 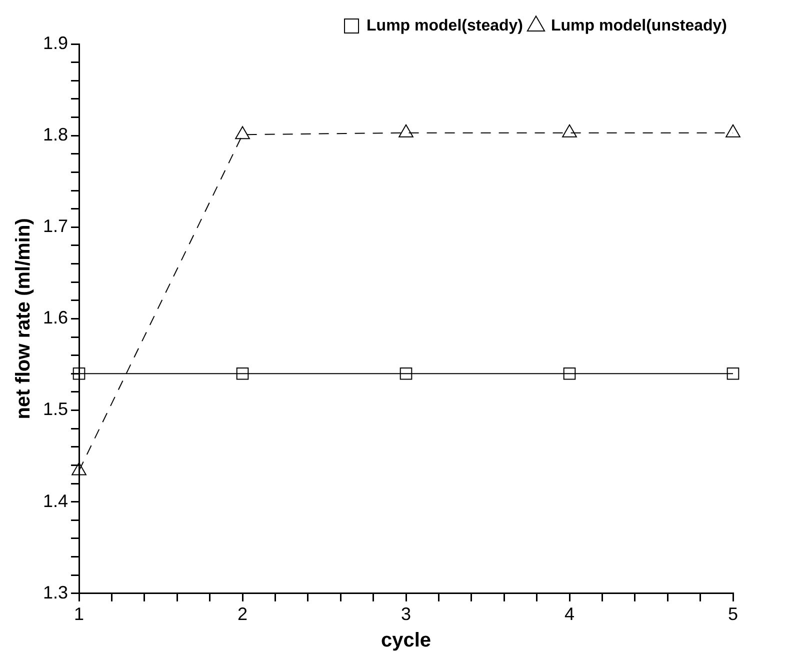 What do you see at coordinates (55, 500) in the screenshot?
I see `y-tick-label: 1.4` at bounding box center [55, 500].